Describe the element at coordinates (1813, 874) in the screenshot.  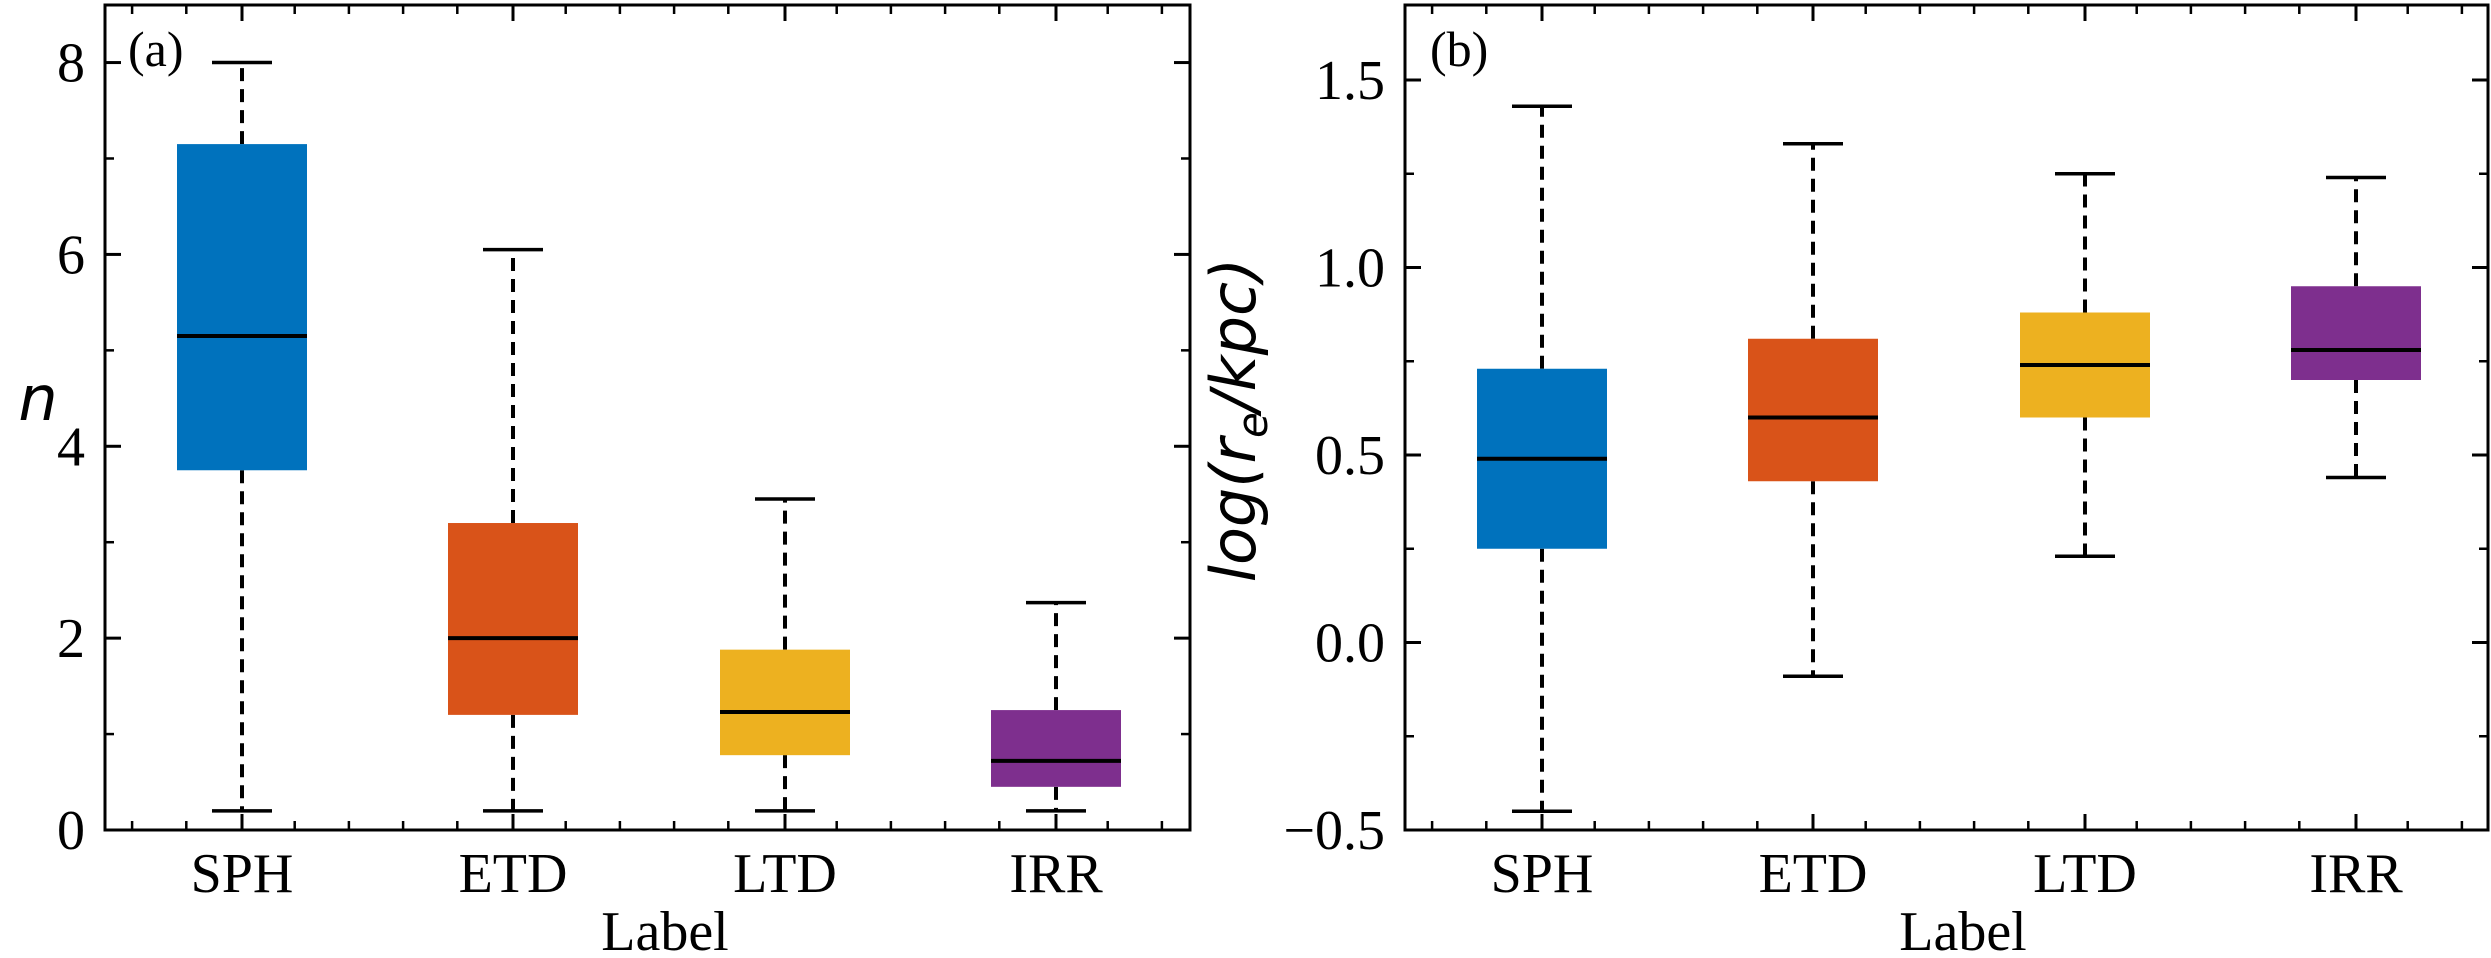
I see `panel-b-xtick-label: ETD` at that location.